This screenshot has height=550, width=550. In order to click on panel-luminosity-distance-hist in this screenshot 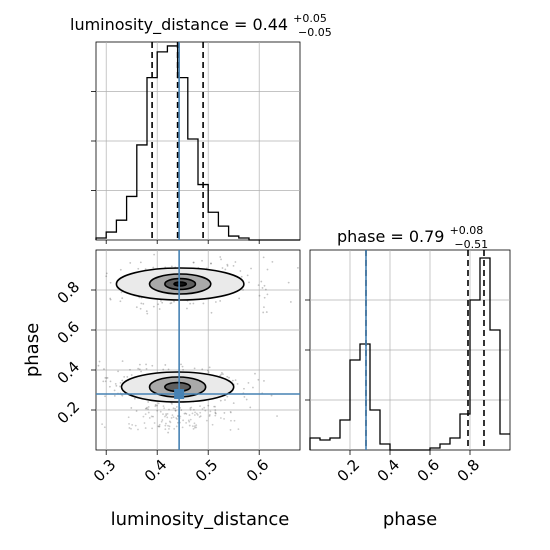, I will do `click(196, 142)`.